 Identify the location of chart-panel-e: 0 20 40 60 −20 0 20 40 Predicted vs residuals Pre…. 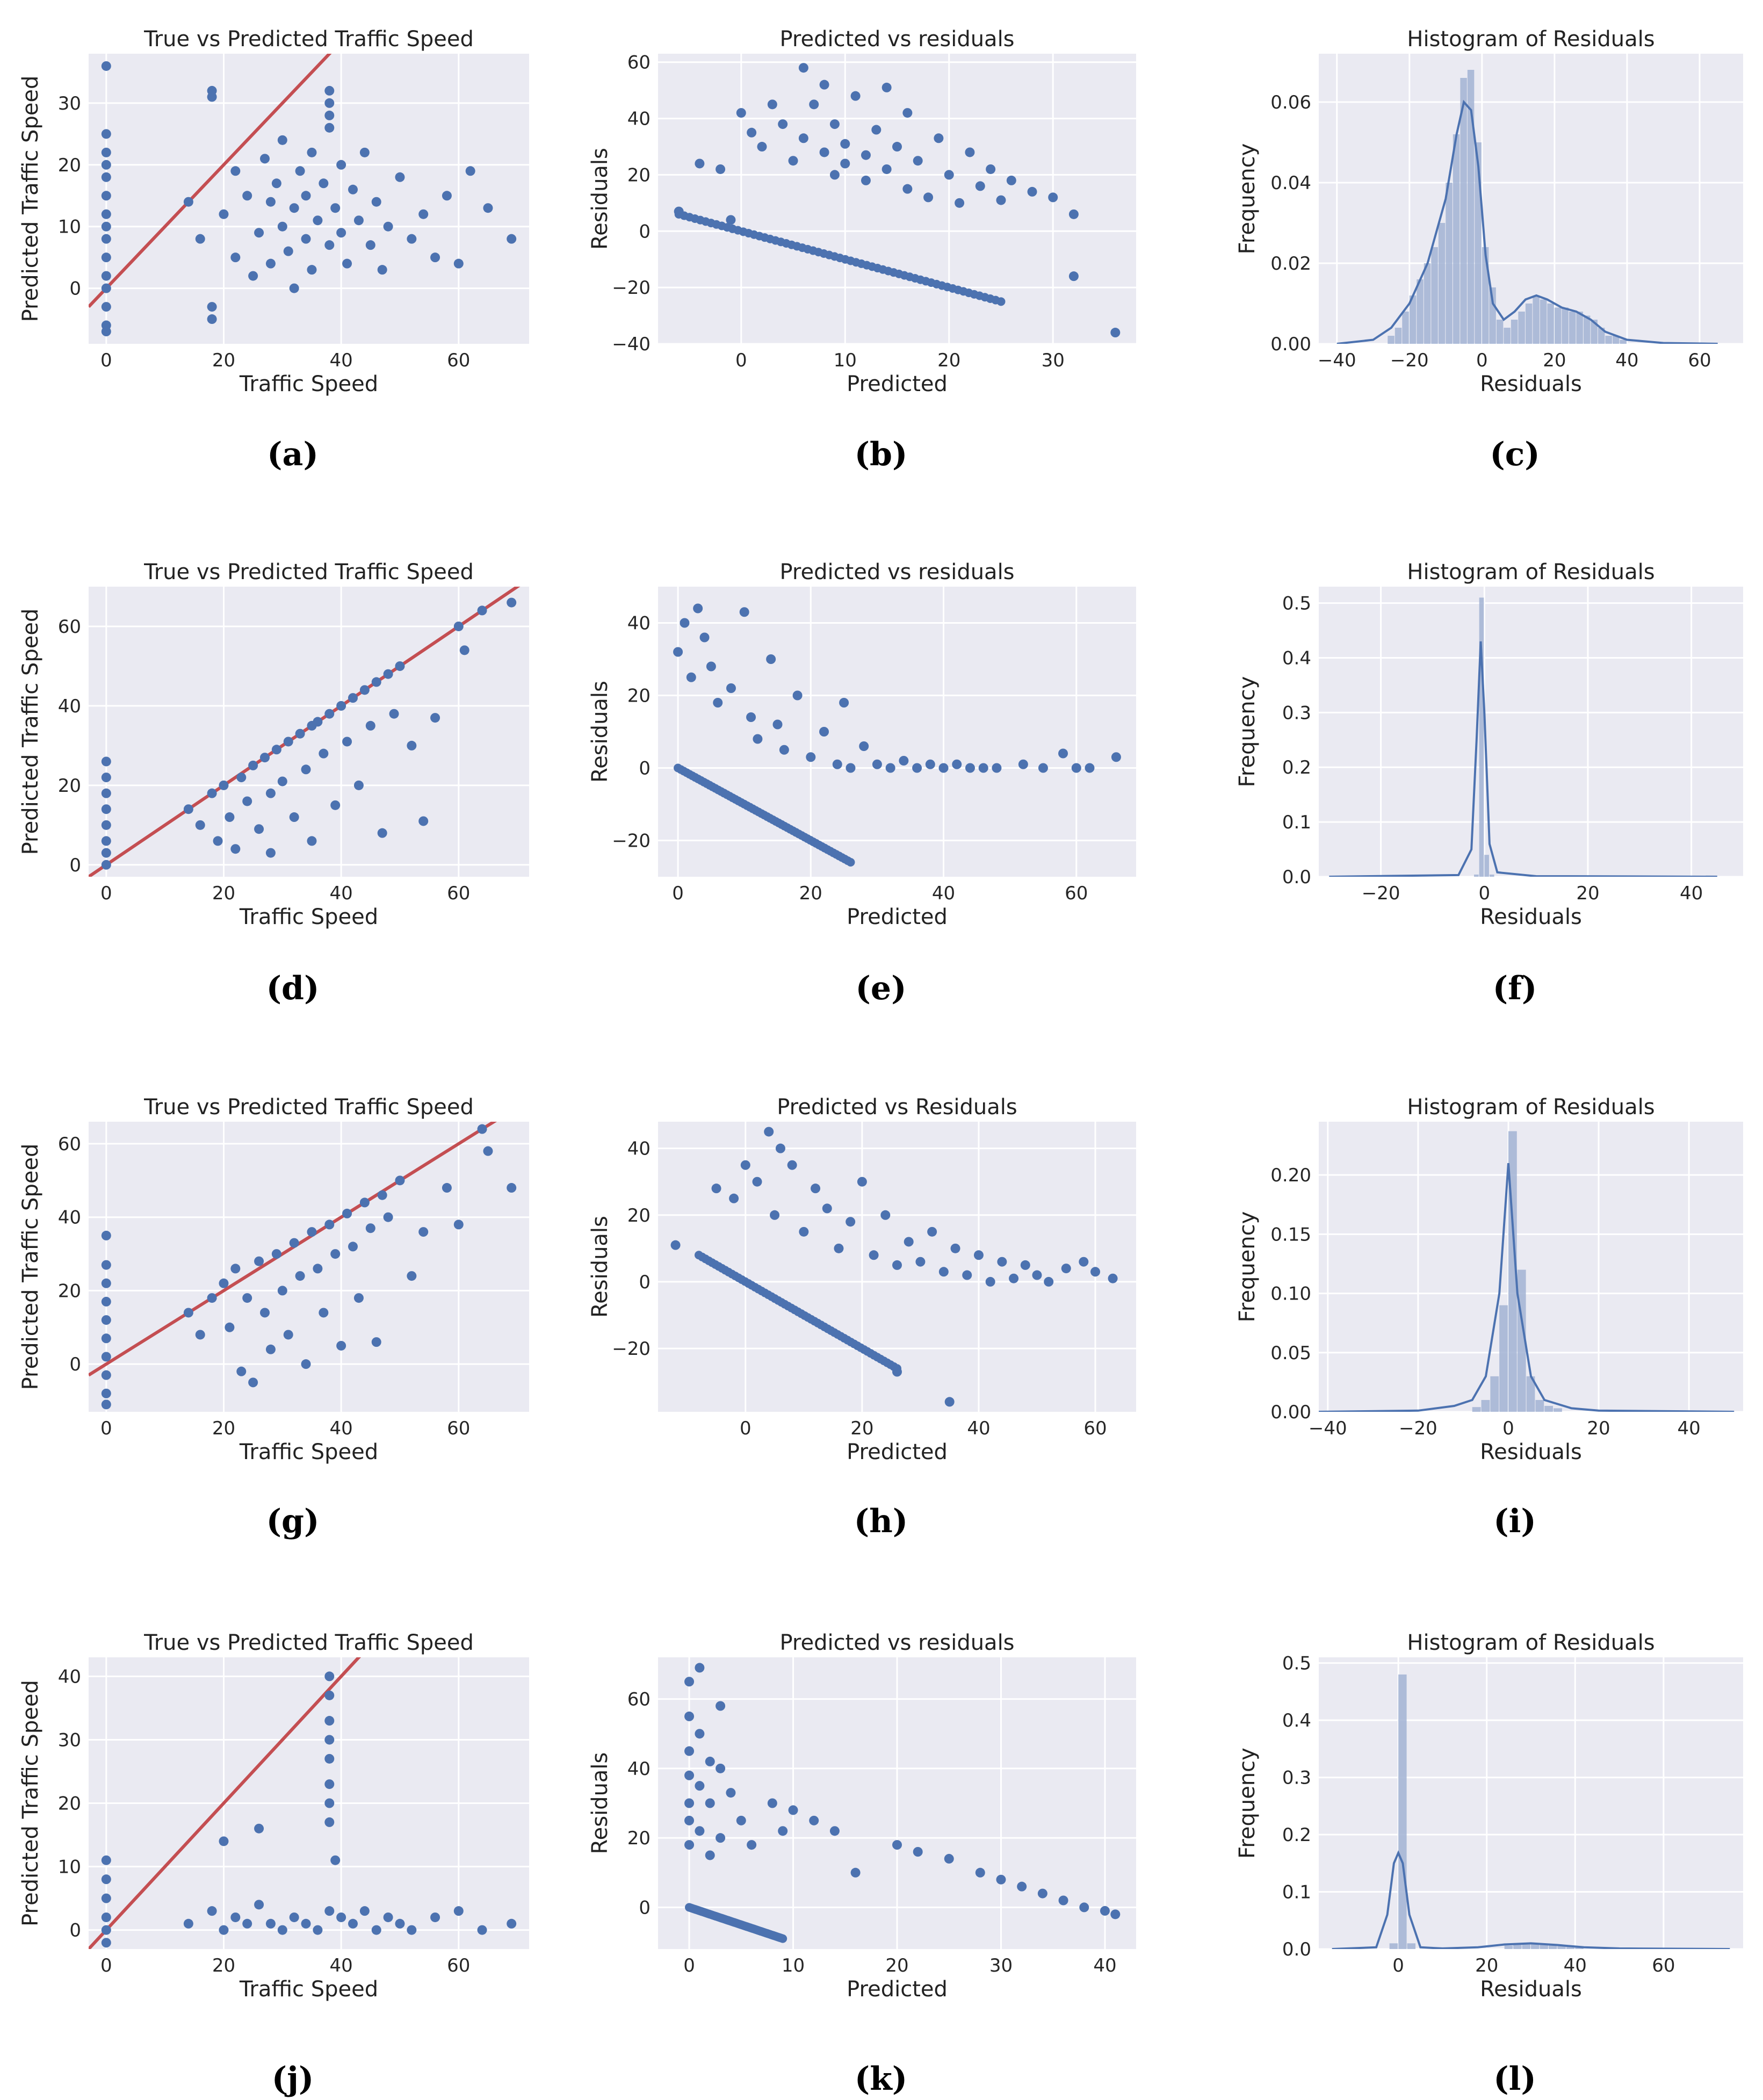
(862, 783).